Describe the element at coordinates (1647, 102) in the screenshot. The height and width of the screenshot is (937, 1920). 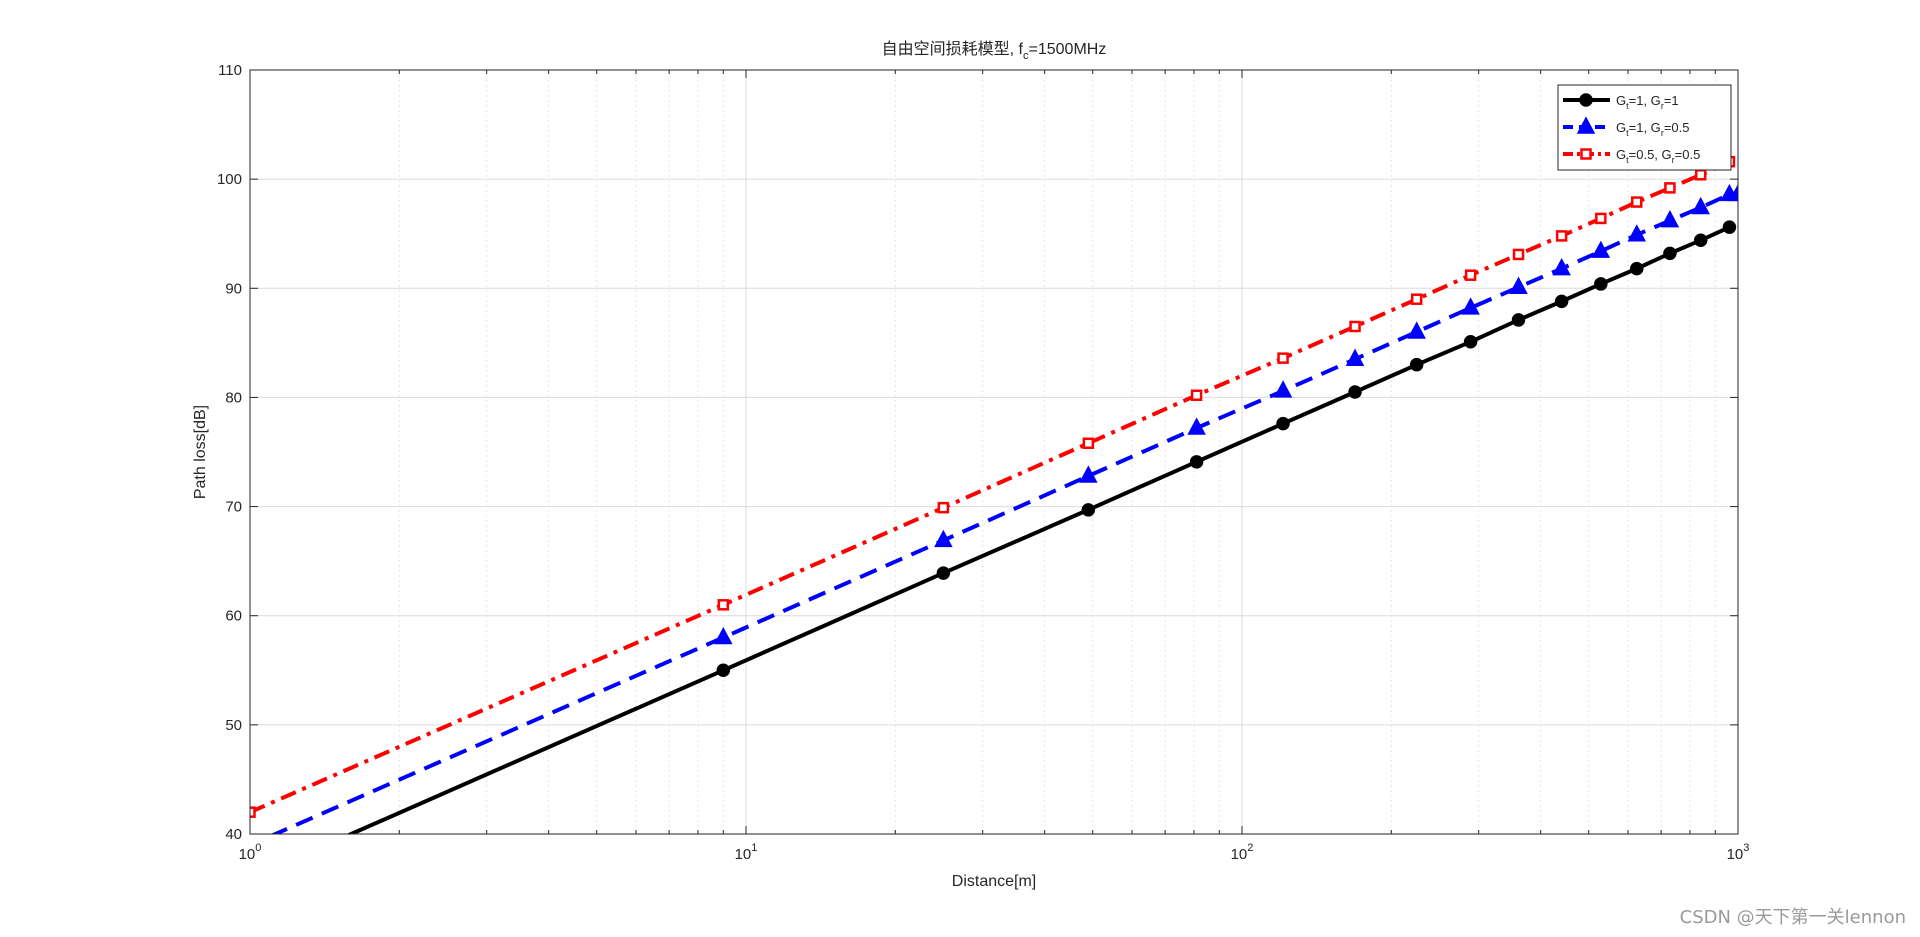
I see `legend-entry-label: Gt=1, Gr=1` at that location.